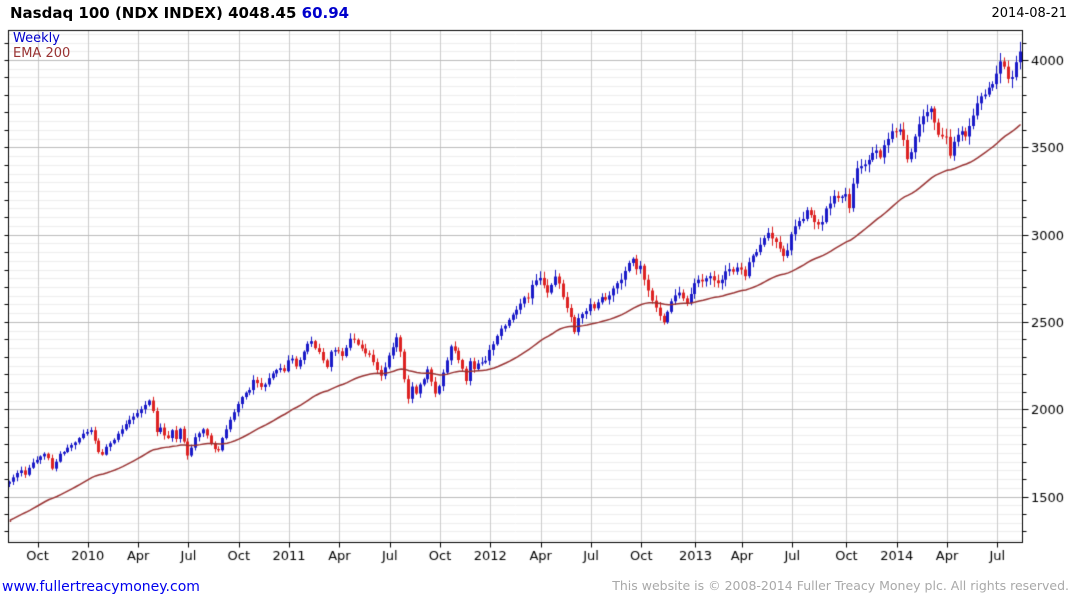 The image size is (1075, 600). I want to click on instrument-name: Nasdaq 100 (NDX INDEX), so click(116, 13).